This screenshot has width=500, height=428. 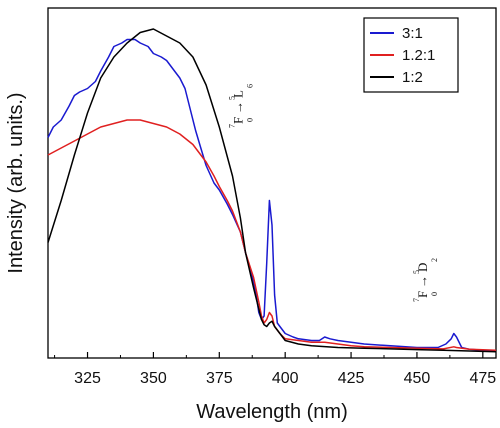 I want to click on legend: 3:1 1.2:1 1:2, so click(x=411, y=55).